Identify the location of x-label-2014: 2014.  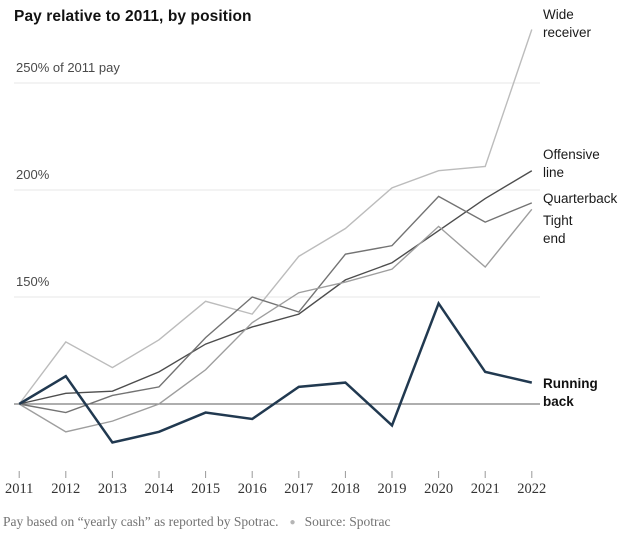
(159, 489).